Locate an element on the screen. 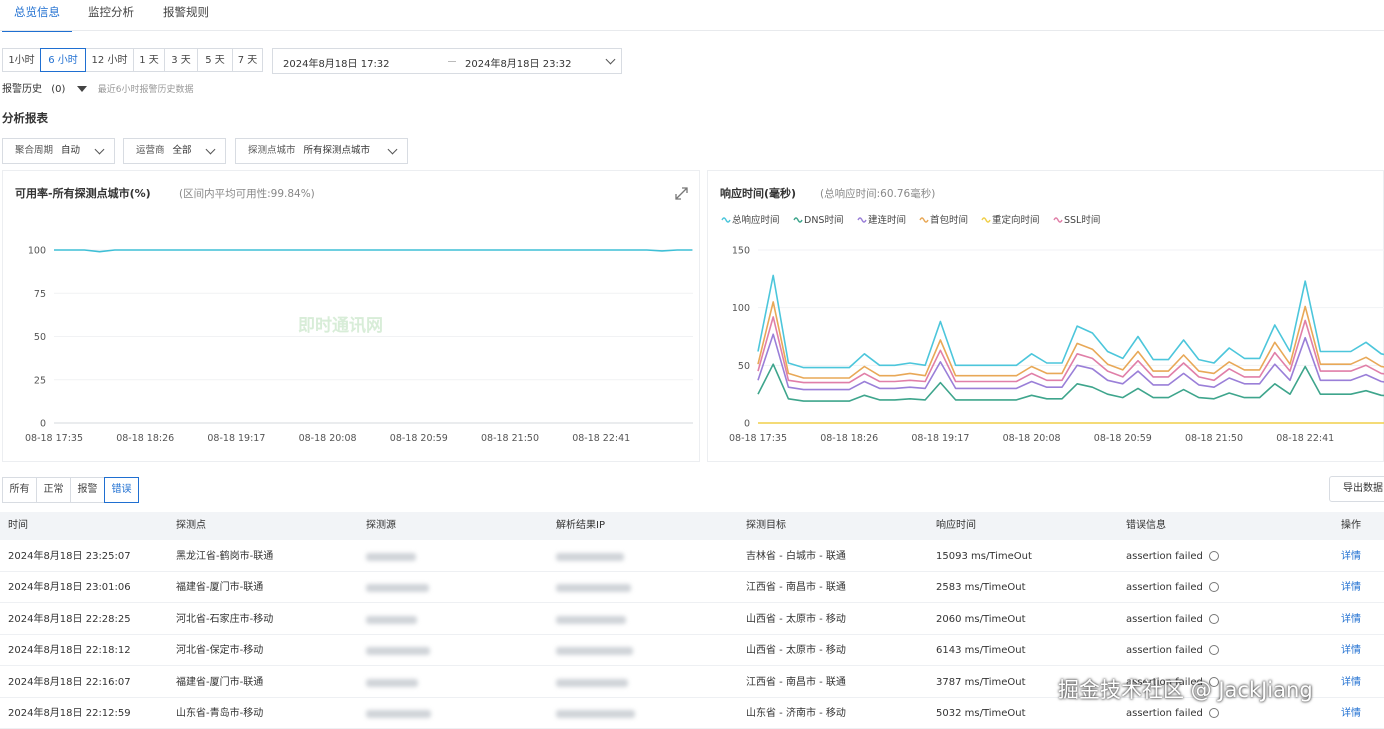 The width and height of the screenshot is (1384, 729). filter-value: 全部 is located at coordinates (182, 150).